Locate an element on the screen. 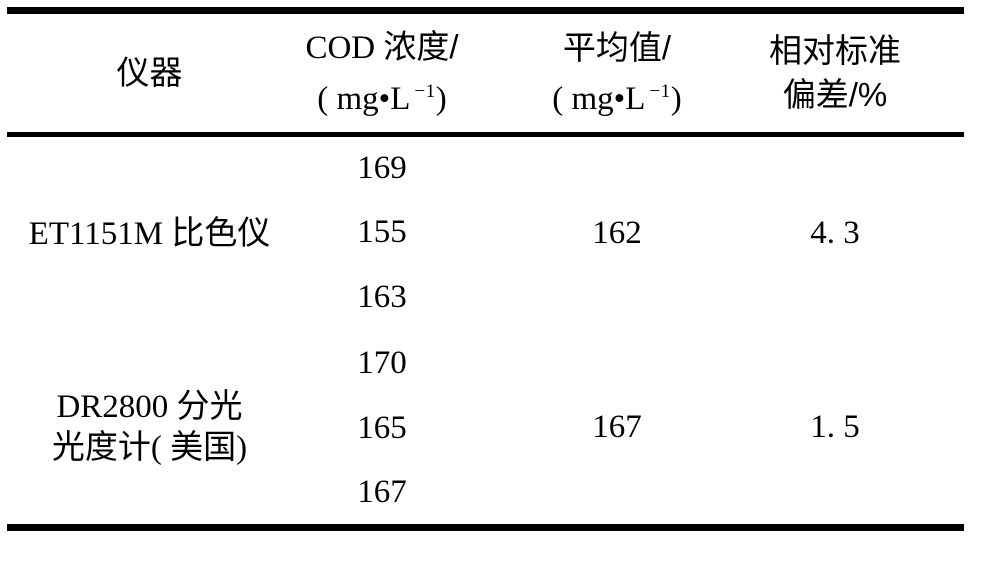 This screenshot has height=565, width=985. cod-value: 155 is located at coordinates (382, 231).